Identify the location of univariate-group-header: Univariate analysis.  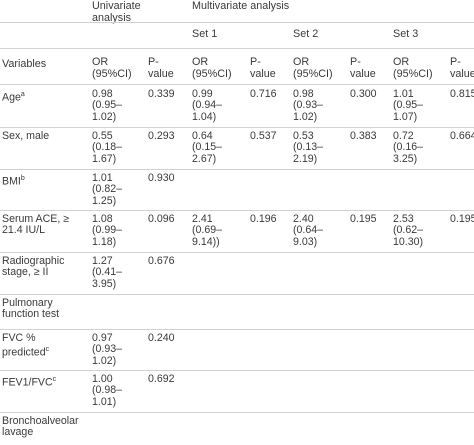
(116, 12).